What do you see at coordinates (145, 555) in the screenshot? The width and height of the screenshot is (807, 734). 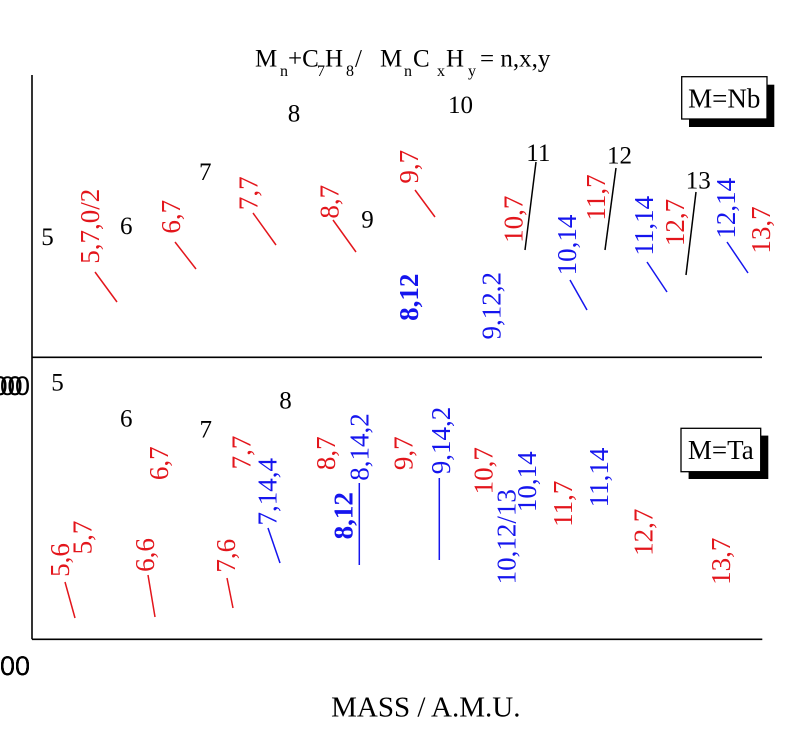 I see `peak-label: 6,6` at bounding box center [145, 555].